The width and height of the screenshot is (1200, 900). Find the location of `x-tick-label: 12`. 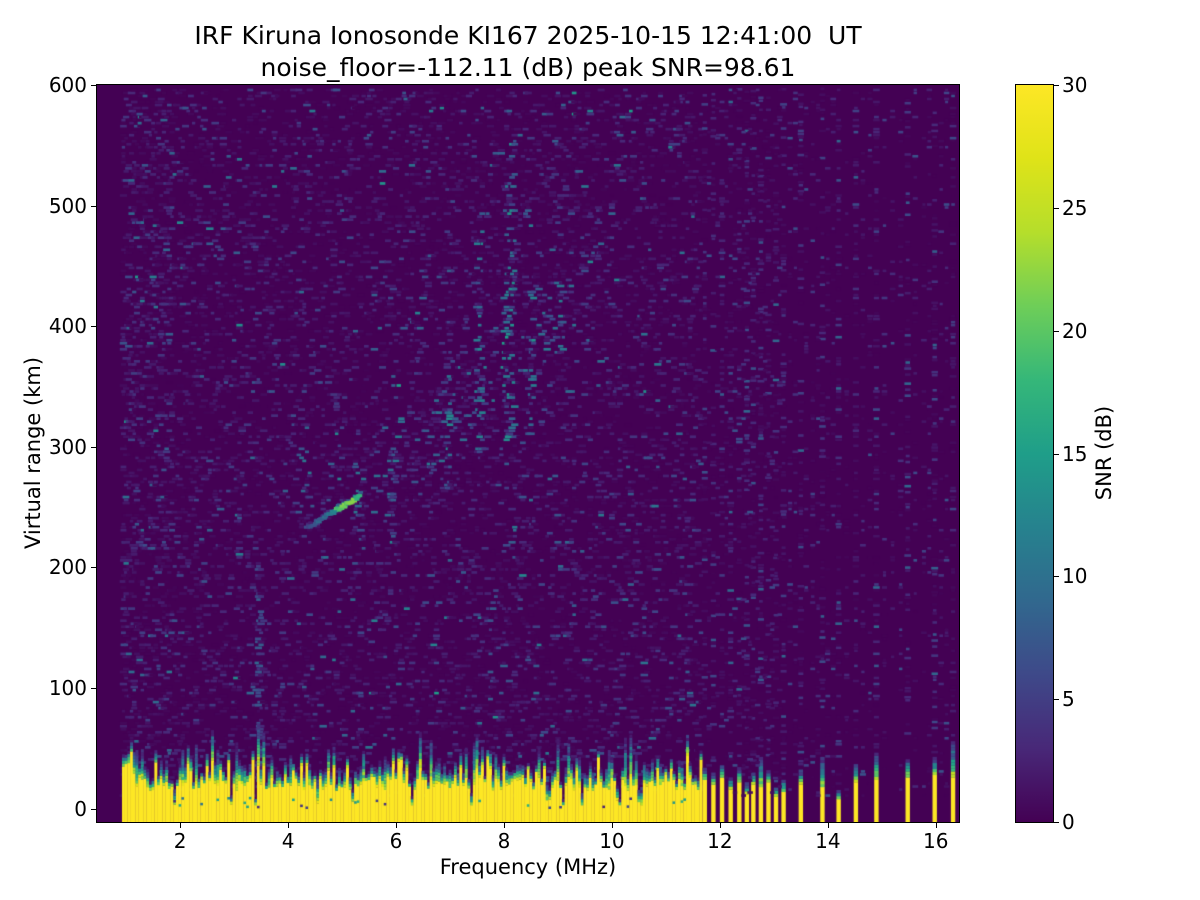

x-tick-label: 12 is located at coordinates (720, 841).